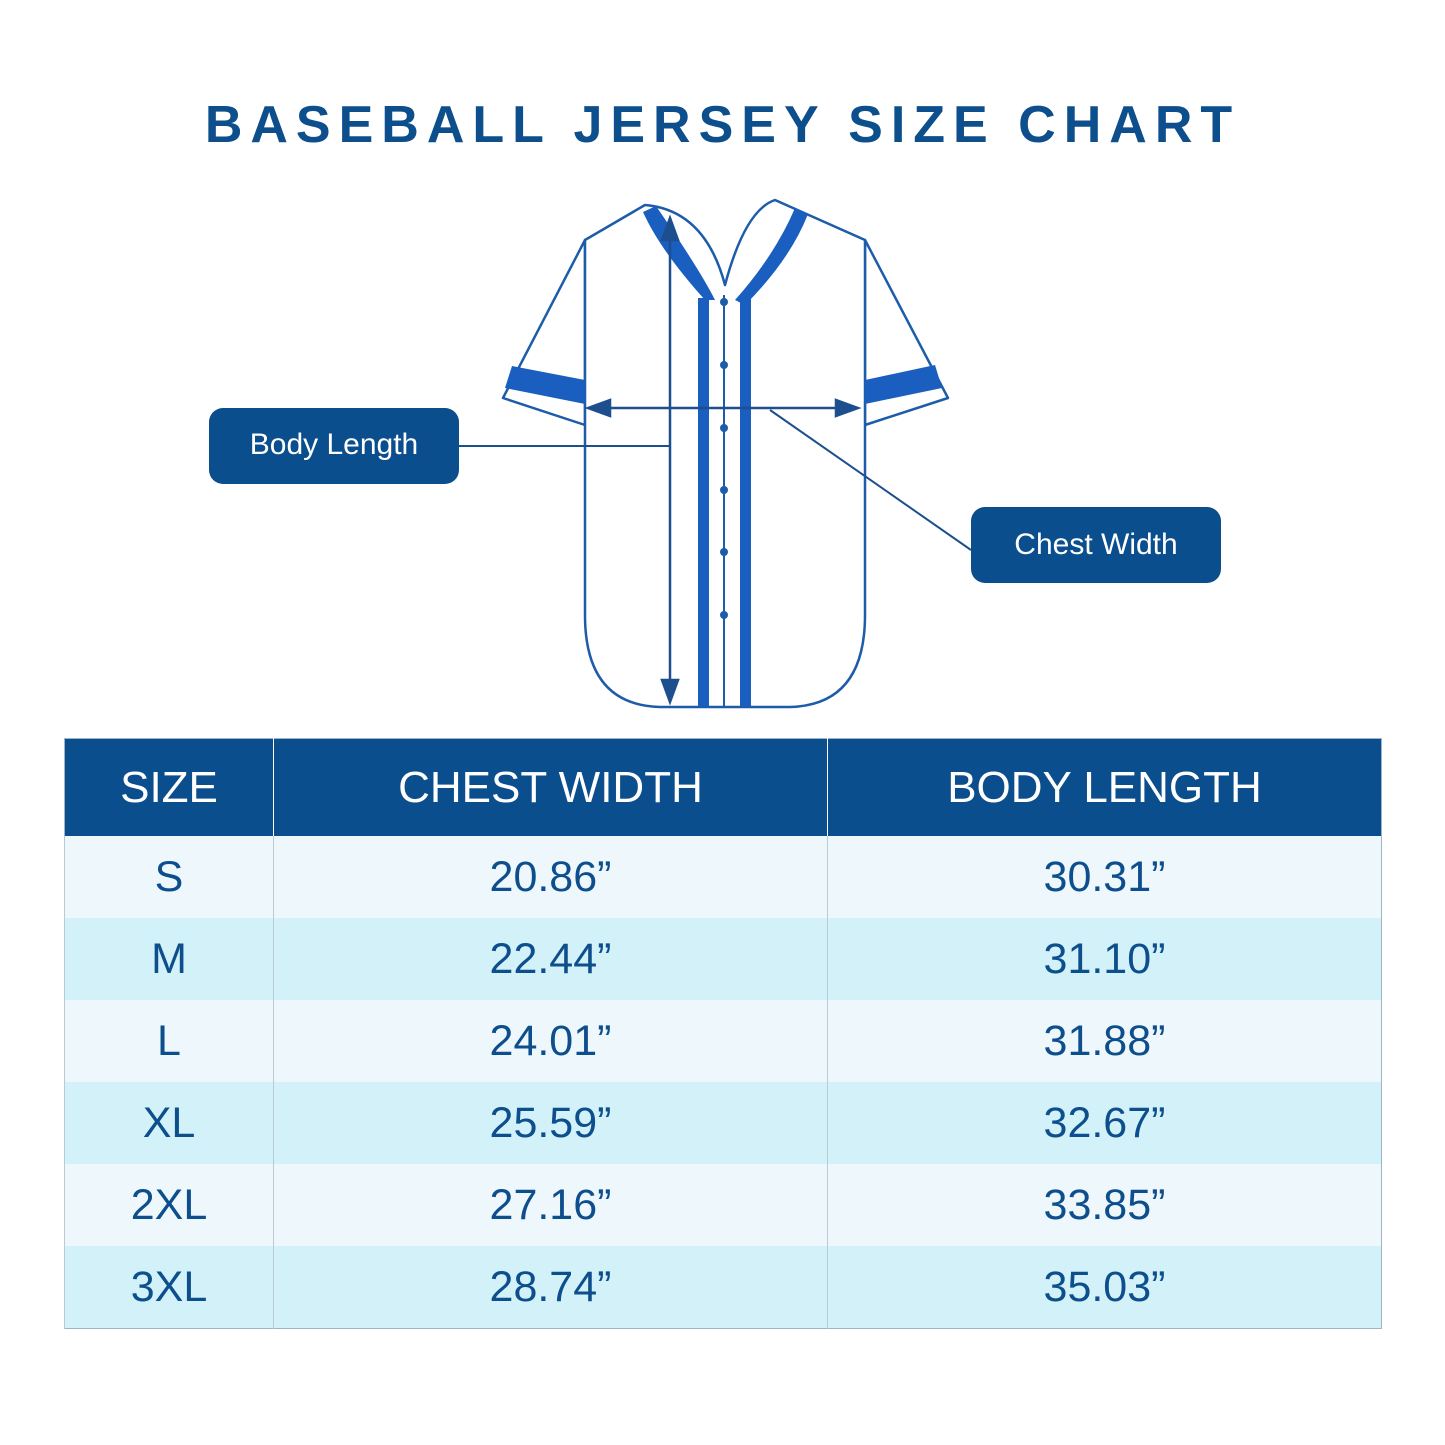  What do you see at coordinates (722, 125) in the screenshot?
I see `title: BASEBALL JERSEY SIZE CHART` at bounding box center [722, 125].